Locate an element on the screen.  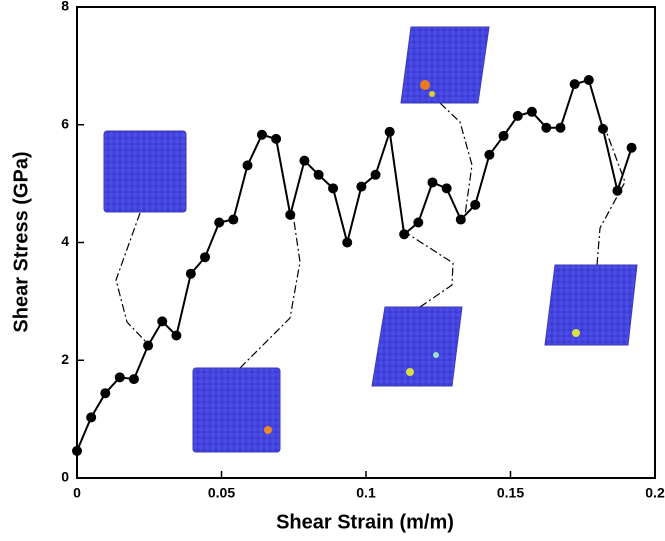
x-tick-label: 0.05 is located at coordinates (221, 493).